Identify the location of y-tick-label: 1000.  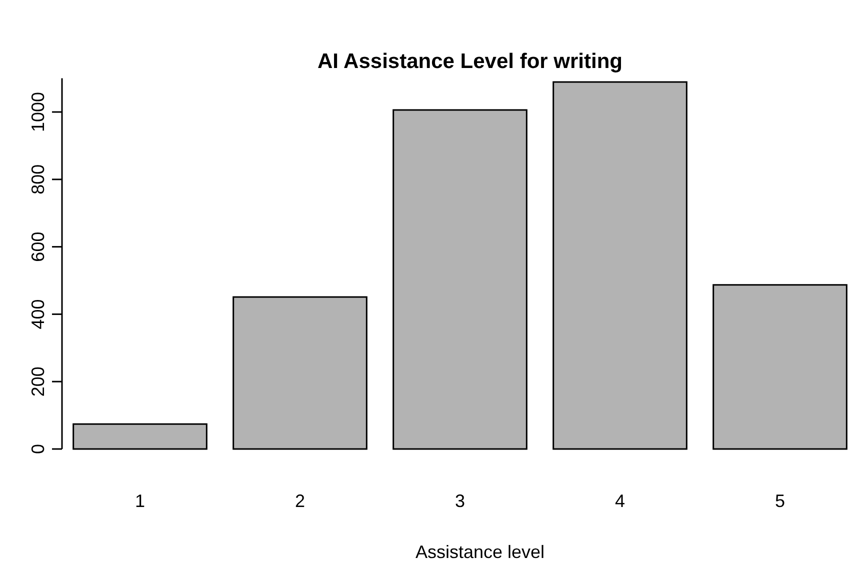
(38, 112).